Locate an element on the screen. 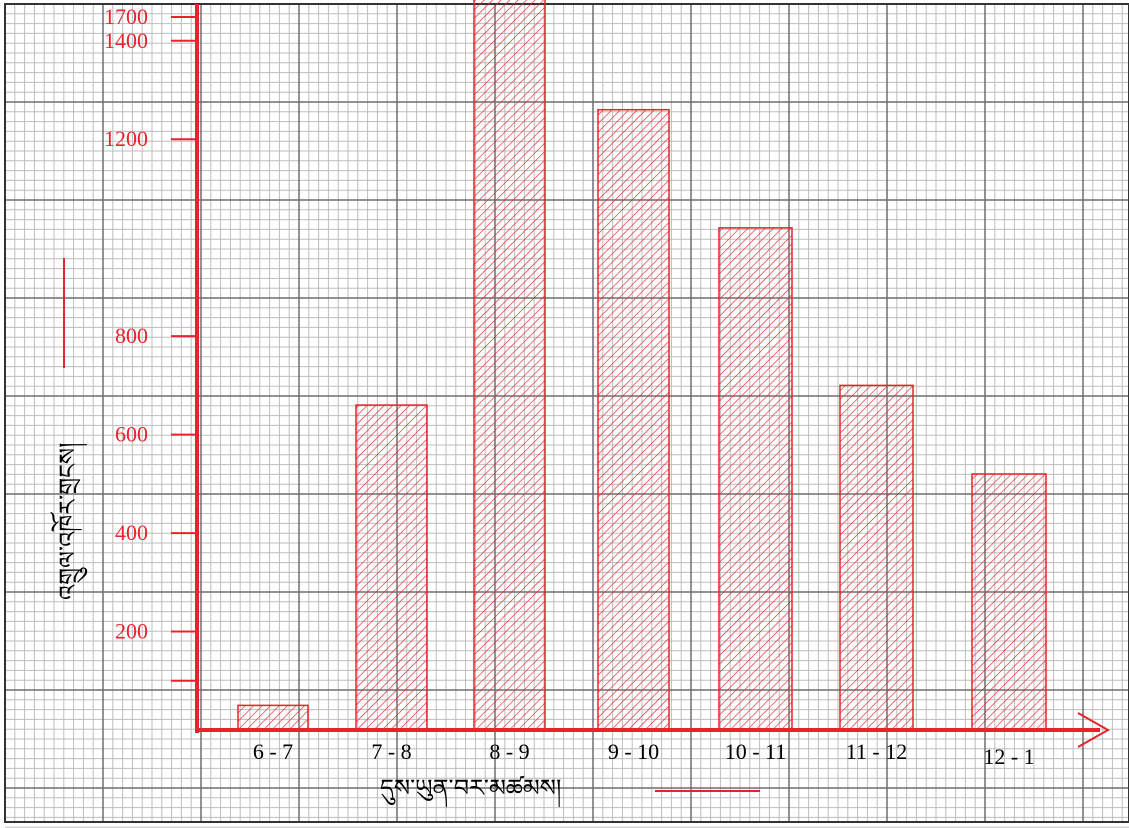 This screenshot has width=1129, height=828. y-tick-label: 400 is located at coordinates (131, 532).